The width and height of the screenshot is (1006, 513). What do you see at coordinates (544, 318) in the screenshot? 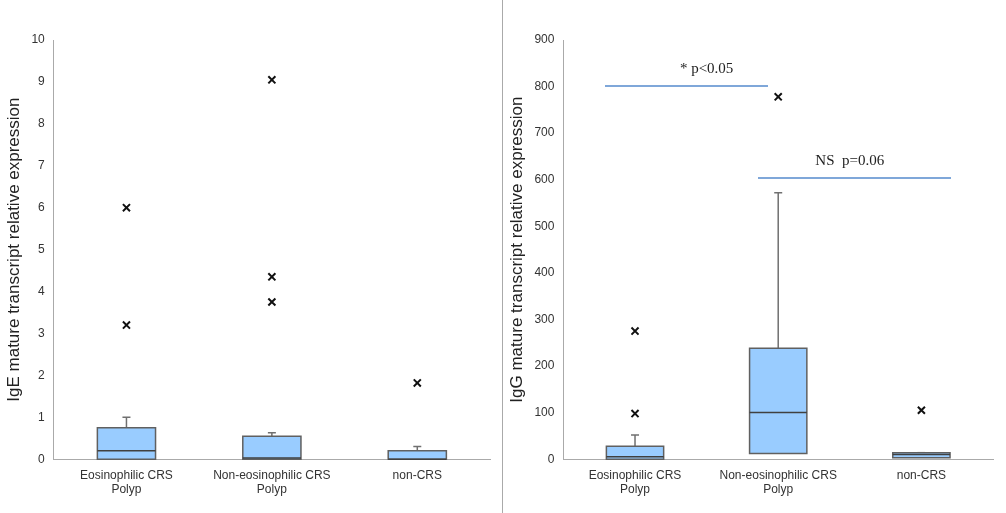
I see `y-tick-label: 300` at bounding box center [544, 318].